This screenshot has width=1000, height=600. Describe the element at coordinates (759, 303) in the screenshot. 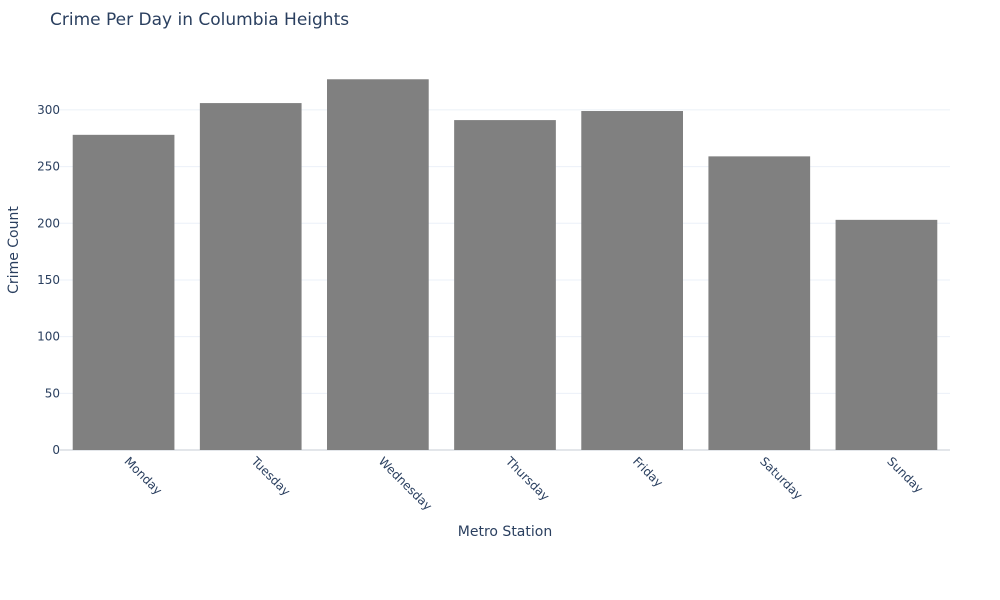

I see `bar-saturday` at that location.